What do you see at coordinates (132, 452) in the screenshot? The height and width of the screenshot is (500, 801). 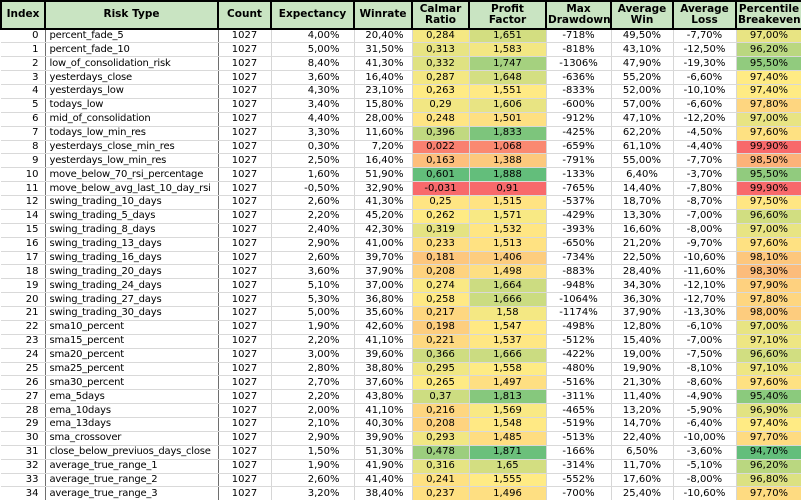 I see `risk_type-cell: close_below_previuos_days_close` at bounding box center [132, 452].